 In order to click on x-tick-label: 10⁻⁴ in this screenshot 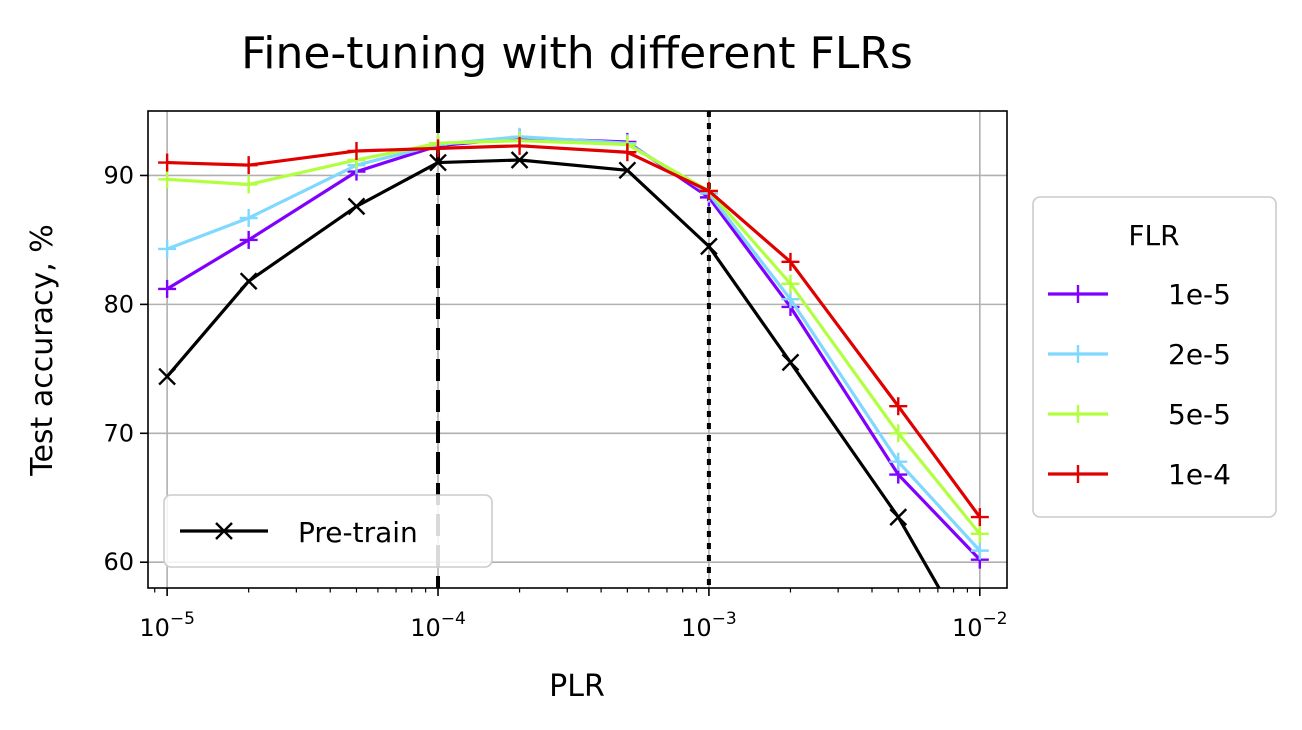, I will do `click(438, 625)`.